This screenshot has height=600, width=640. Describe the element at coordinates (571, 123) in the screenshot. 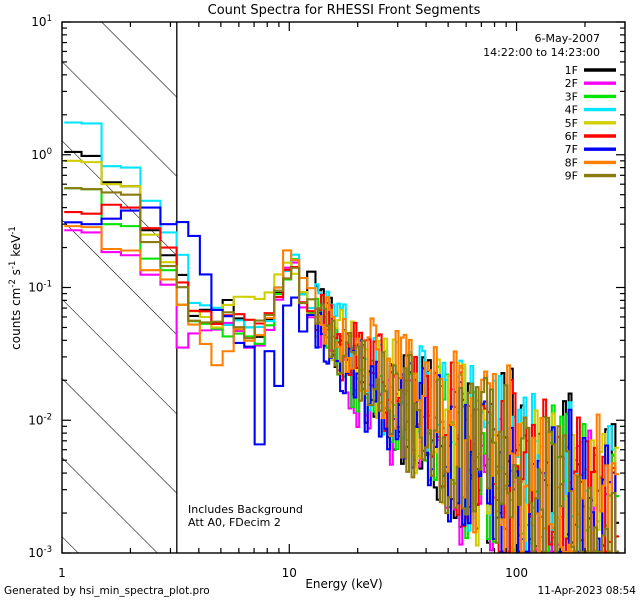

I see `legend-label-5f: 5F` at that location.